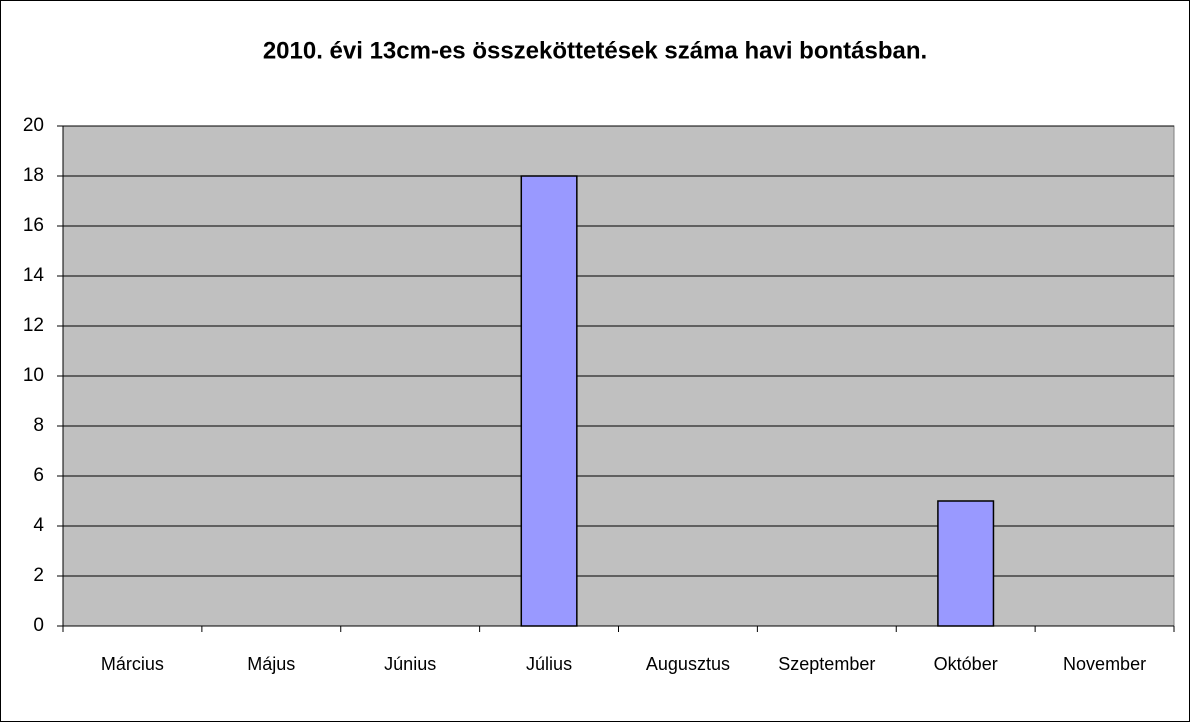 The image size is (1190, 722). What do you see at coordinates (38, 425) in the screenshot?
I see `y-tick-label: 8` at bounding box center [38, 425].